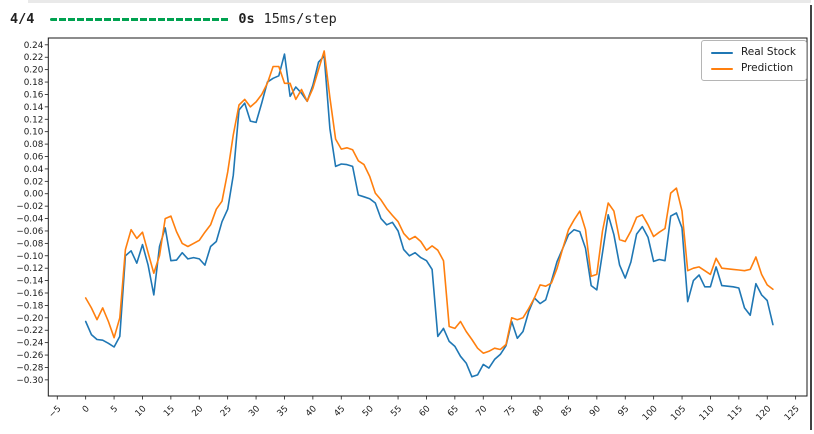 This screenshot has height=434, width=814. I want to click on legend-entry-real-stock: Real Stock, so click(753, 52).